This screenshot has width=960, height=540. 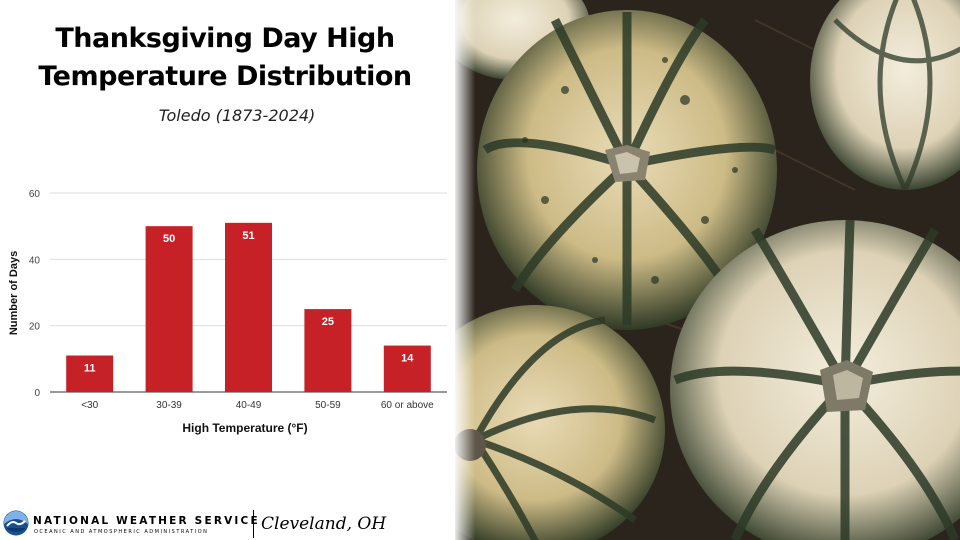 I want to click on data-label-2: 51, so click(x=248, y=236).